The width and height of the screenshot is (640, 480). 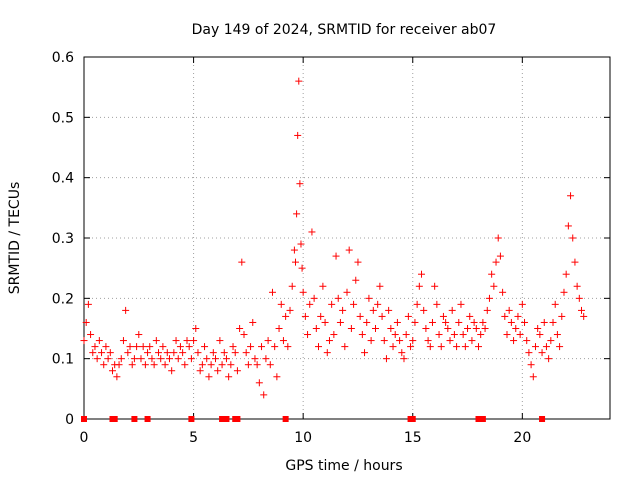 What do you see at coordinates (303, 438) in the screenshot?
I see `x-tick-label: 10` at bounding box center [303, 438].